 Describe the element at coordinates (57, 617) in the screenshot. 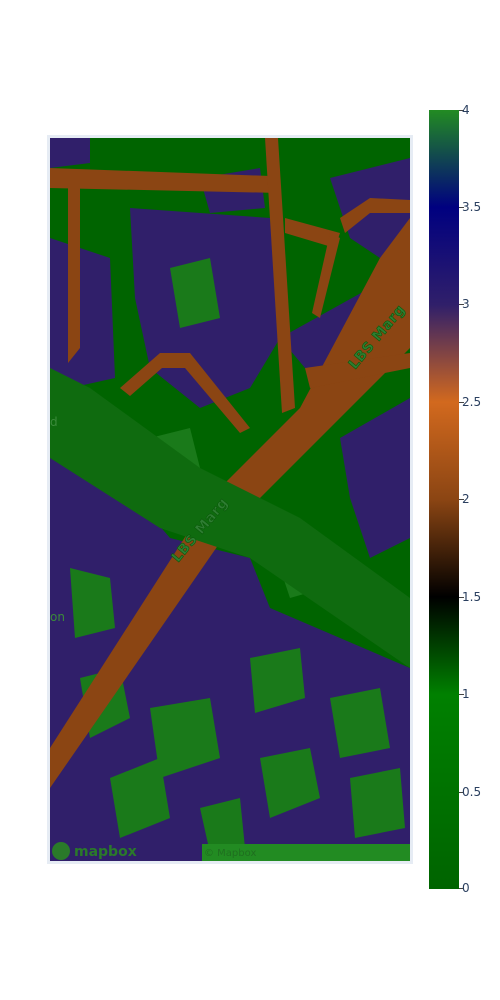

I see `place-label-left: on` at that location.